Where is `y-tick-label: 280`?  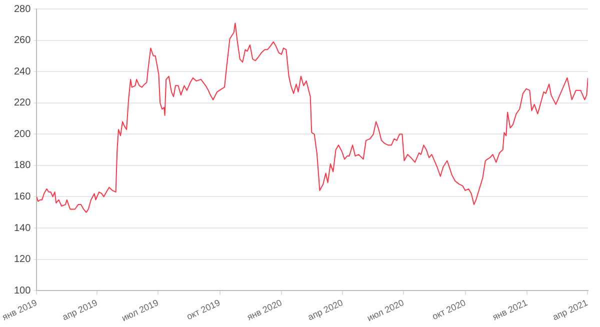
y-tick-label: 280 is located at coordinates (23, 9).